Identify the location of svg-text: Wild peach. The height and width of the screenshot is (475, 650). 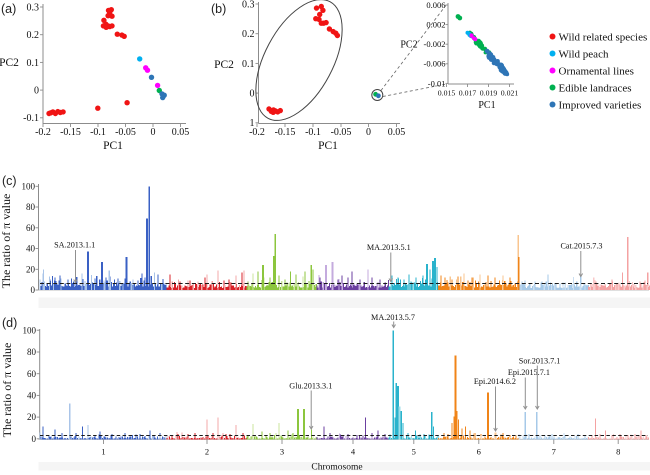
(584, 55).